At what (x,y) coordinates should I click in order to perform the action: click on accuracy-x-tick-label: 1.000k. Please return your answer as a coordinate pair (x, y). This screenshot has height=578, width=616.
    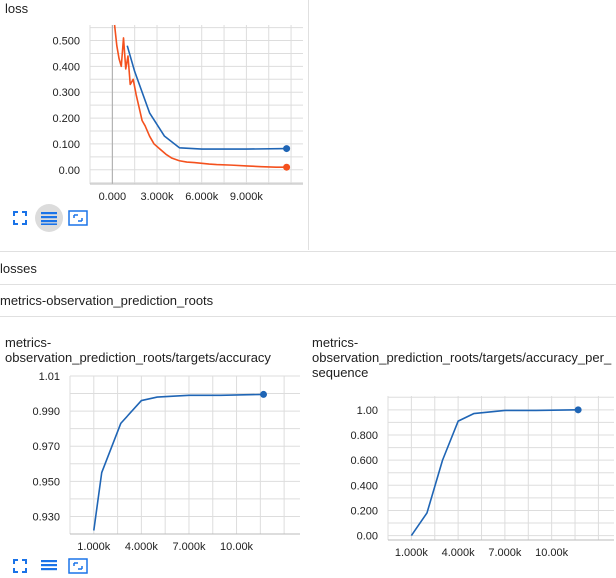
    Looking at the image, I should click on (94, 547).